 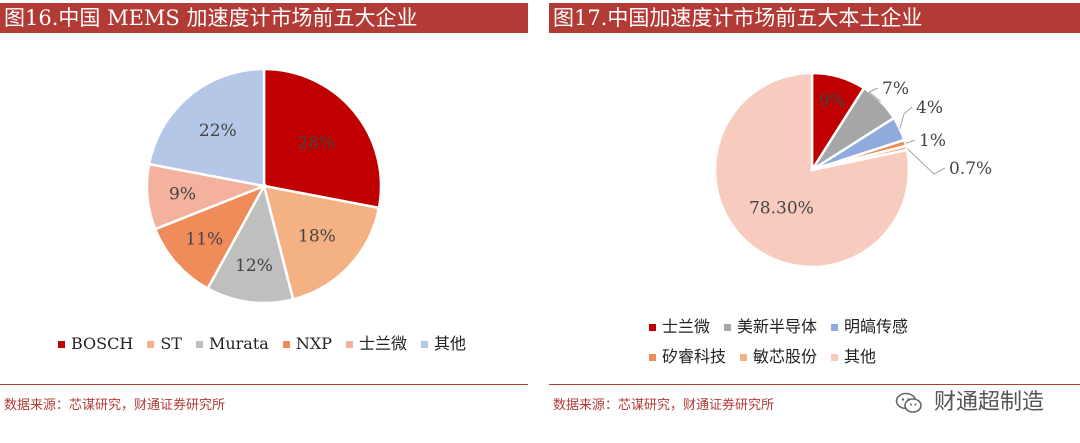 What do you see at coordinates (829, 342) in the screenshot?
I see `legend: 士兰微 美新半导体 明皜传感矽睿科技 敏芯股份 其他` at bounding box center [829, 342].